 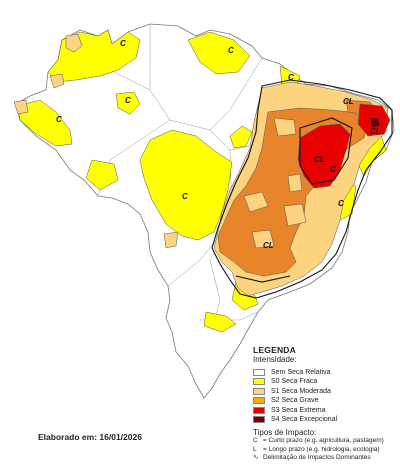 What do you see at coordinates (333, 169) in the screenshot?
I see `label-coast-c: C` at bounding box center [333, 169].